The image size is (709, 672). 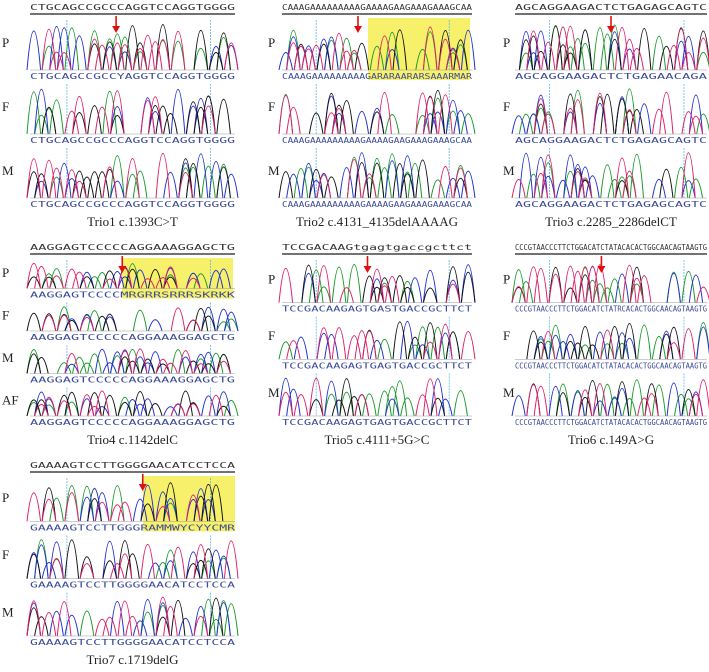 I want to click on track-sequence: GAAAAGTCCTTGGGRAMMWYCYYCMR, so click(x=132, y=527).